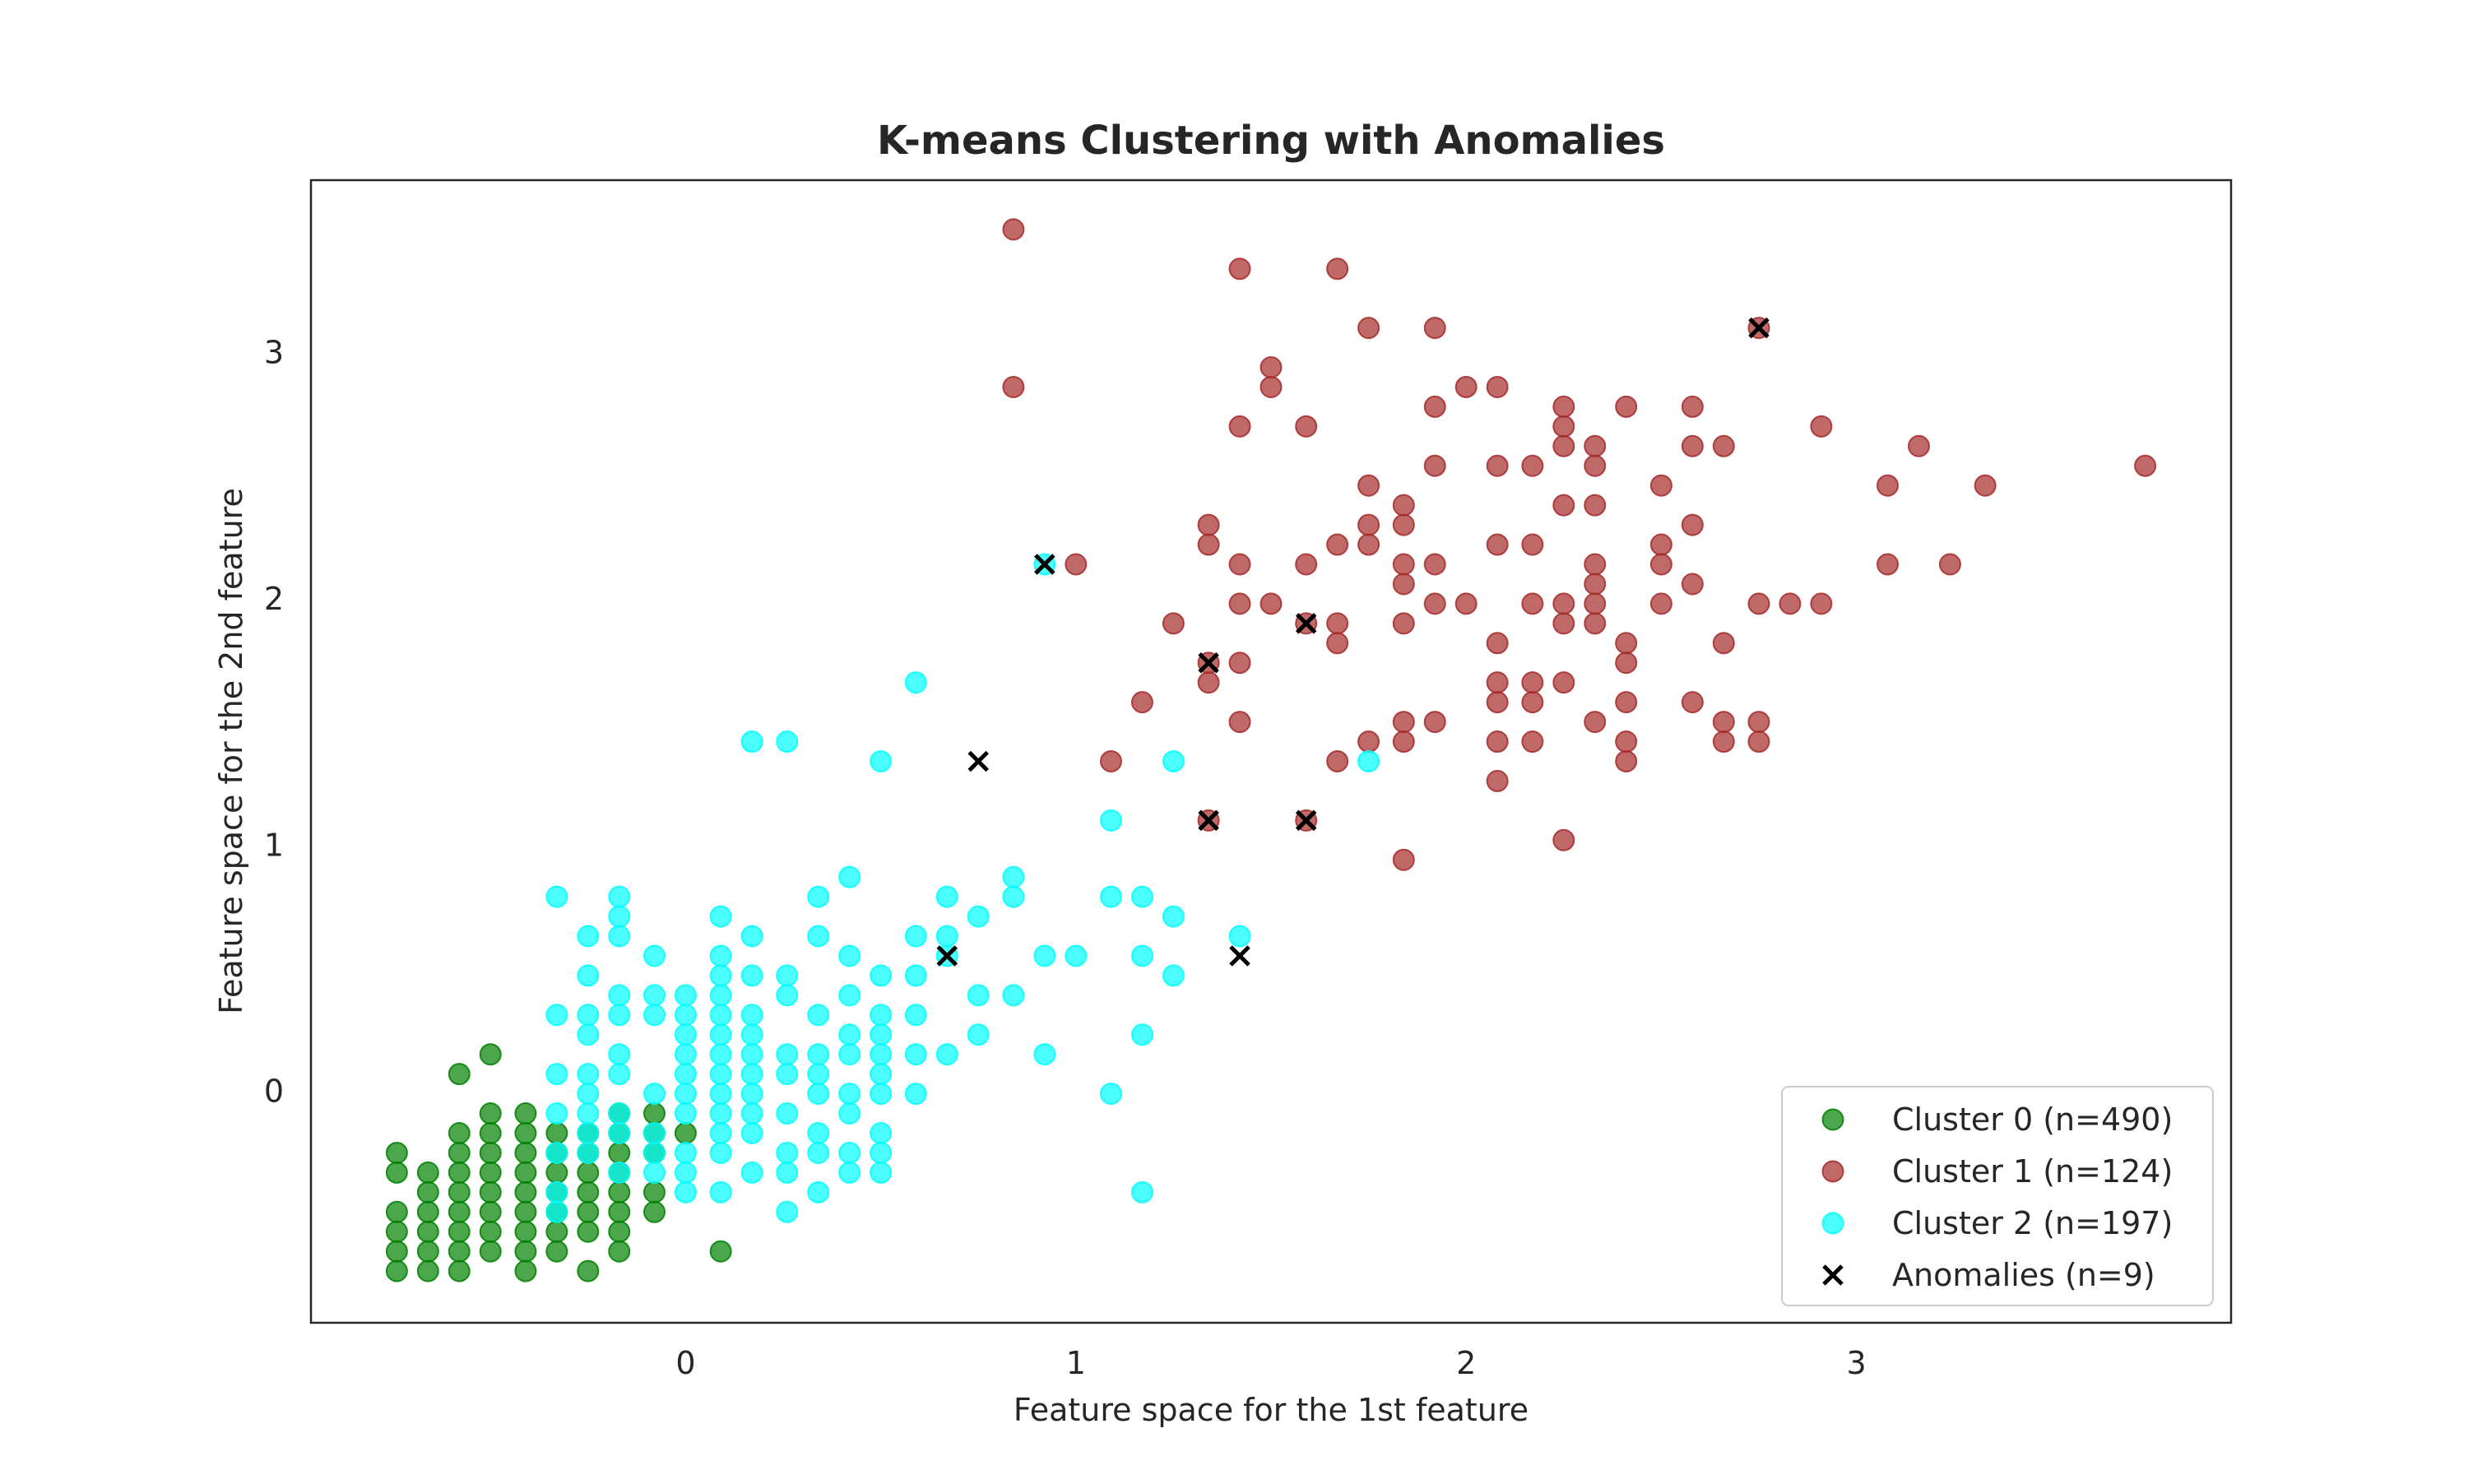 The image size is (2468, 1484). I want to click on y-tick-label: 3, so click(274, 353).